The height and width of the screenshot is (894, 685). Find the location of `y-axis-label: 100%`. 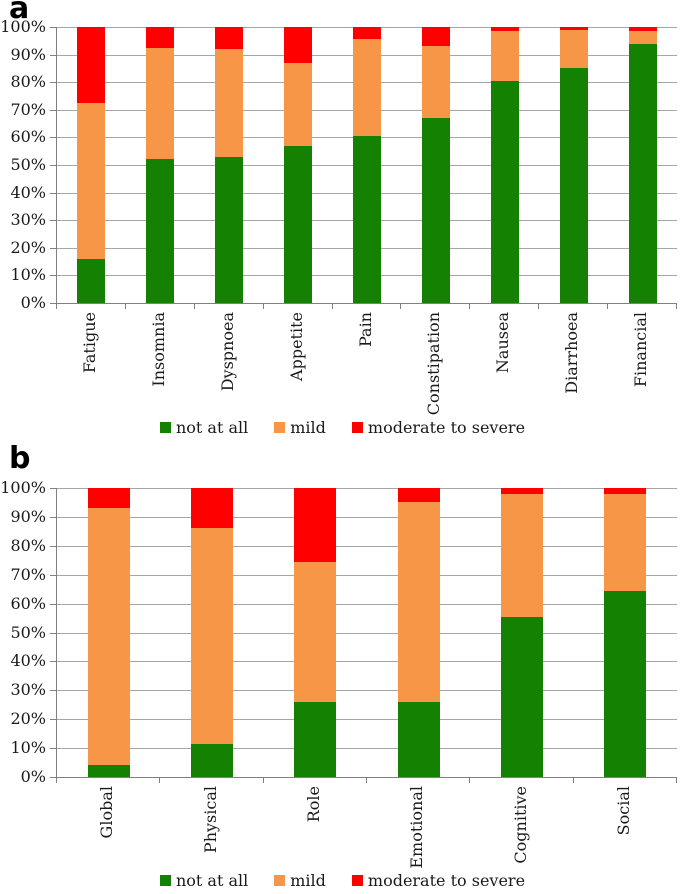

y-axis-label: 100% is located at coordinates (23, 26).